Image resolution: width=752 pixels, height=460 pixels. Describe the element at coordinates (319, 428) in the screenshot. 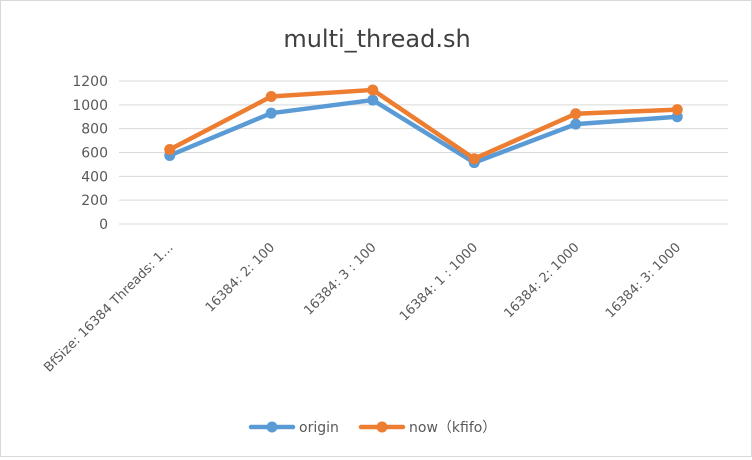

I see `legend-label-0: origin` at that location.